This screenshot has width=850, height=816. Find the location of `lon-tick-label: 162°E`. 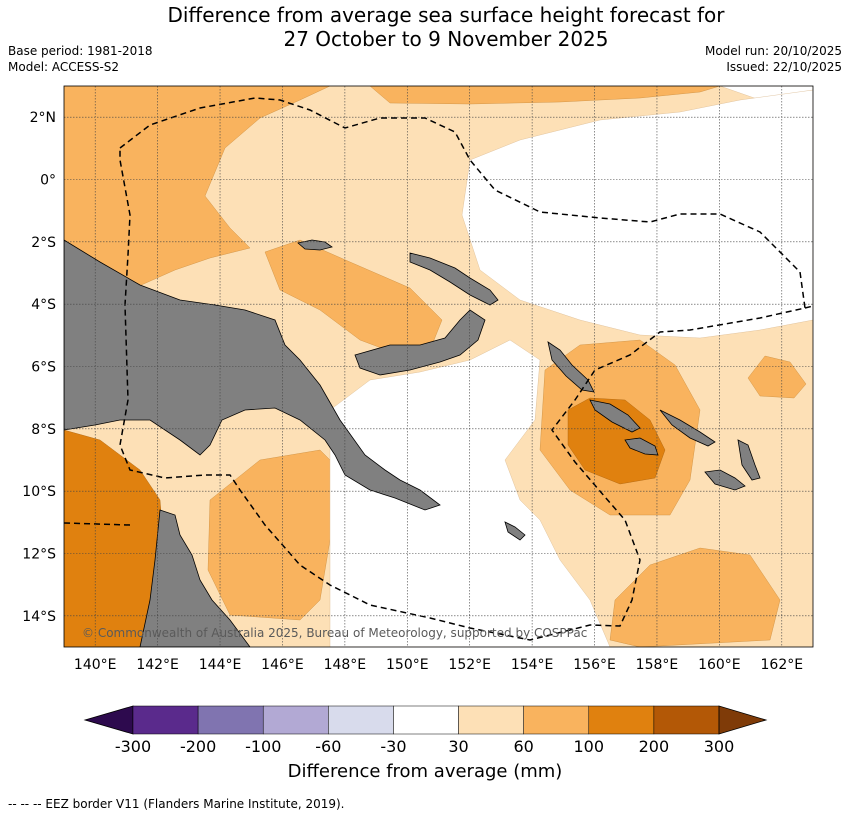

lon-tick-label: 162°E is located at coordinates (782, 665).